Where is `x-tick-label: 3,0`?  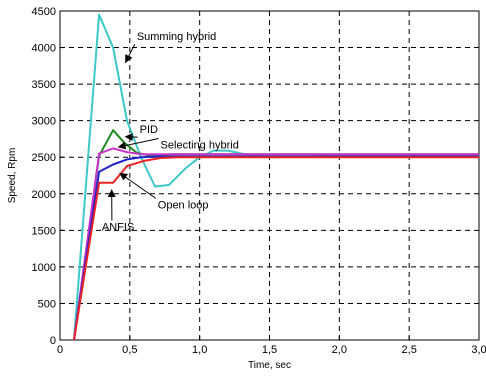
x-tick-label: 3,0 is located at coordinates (478, 350).